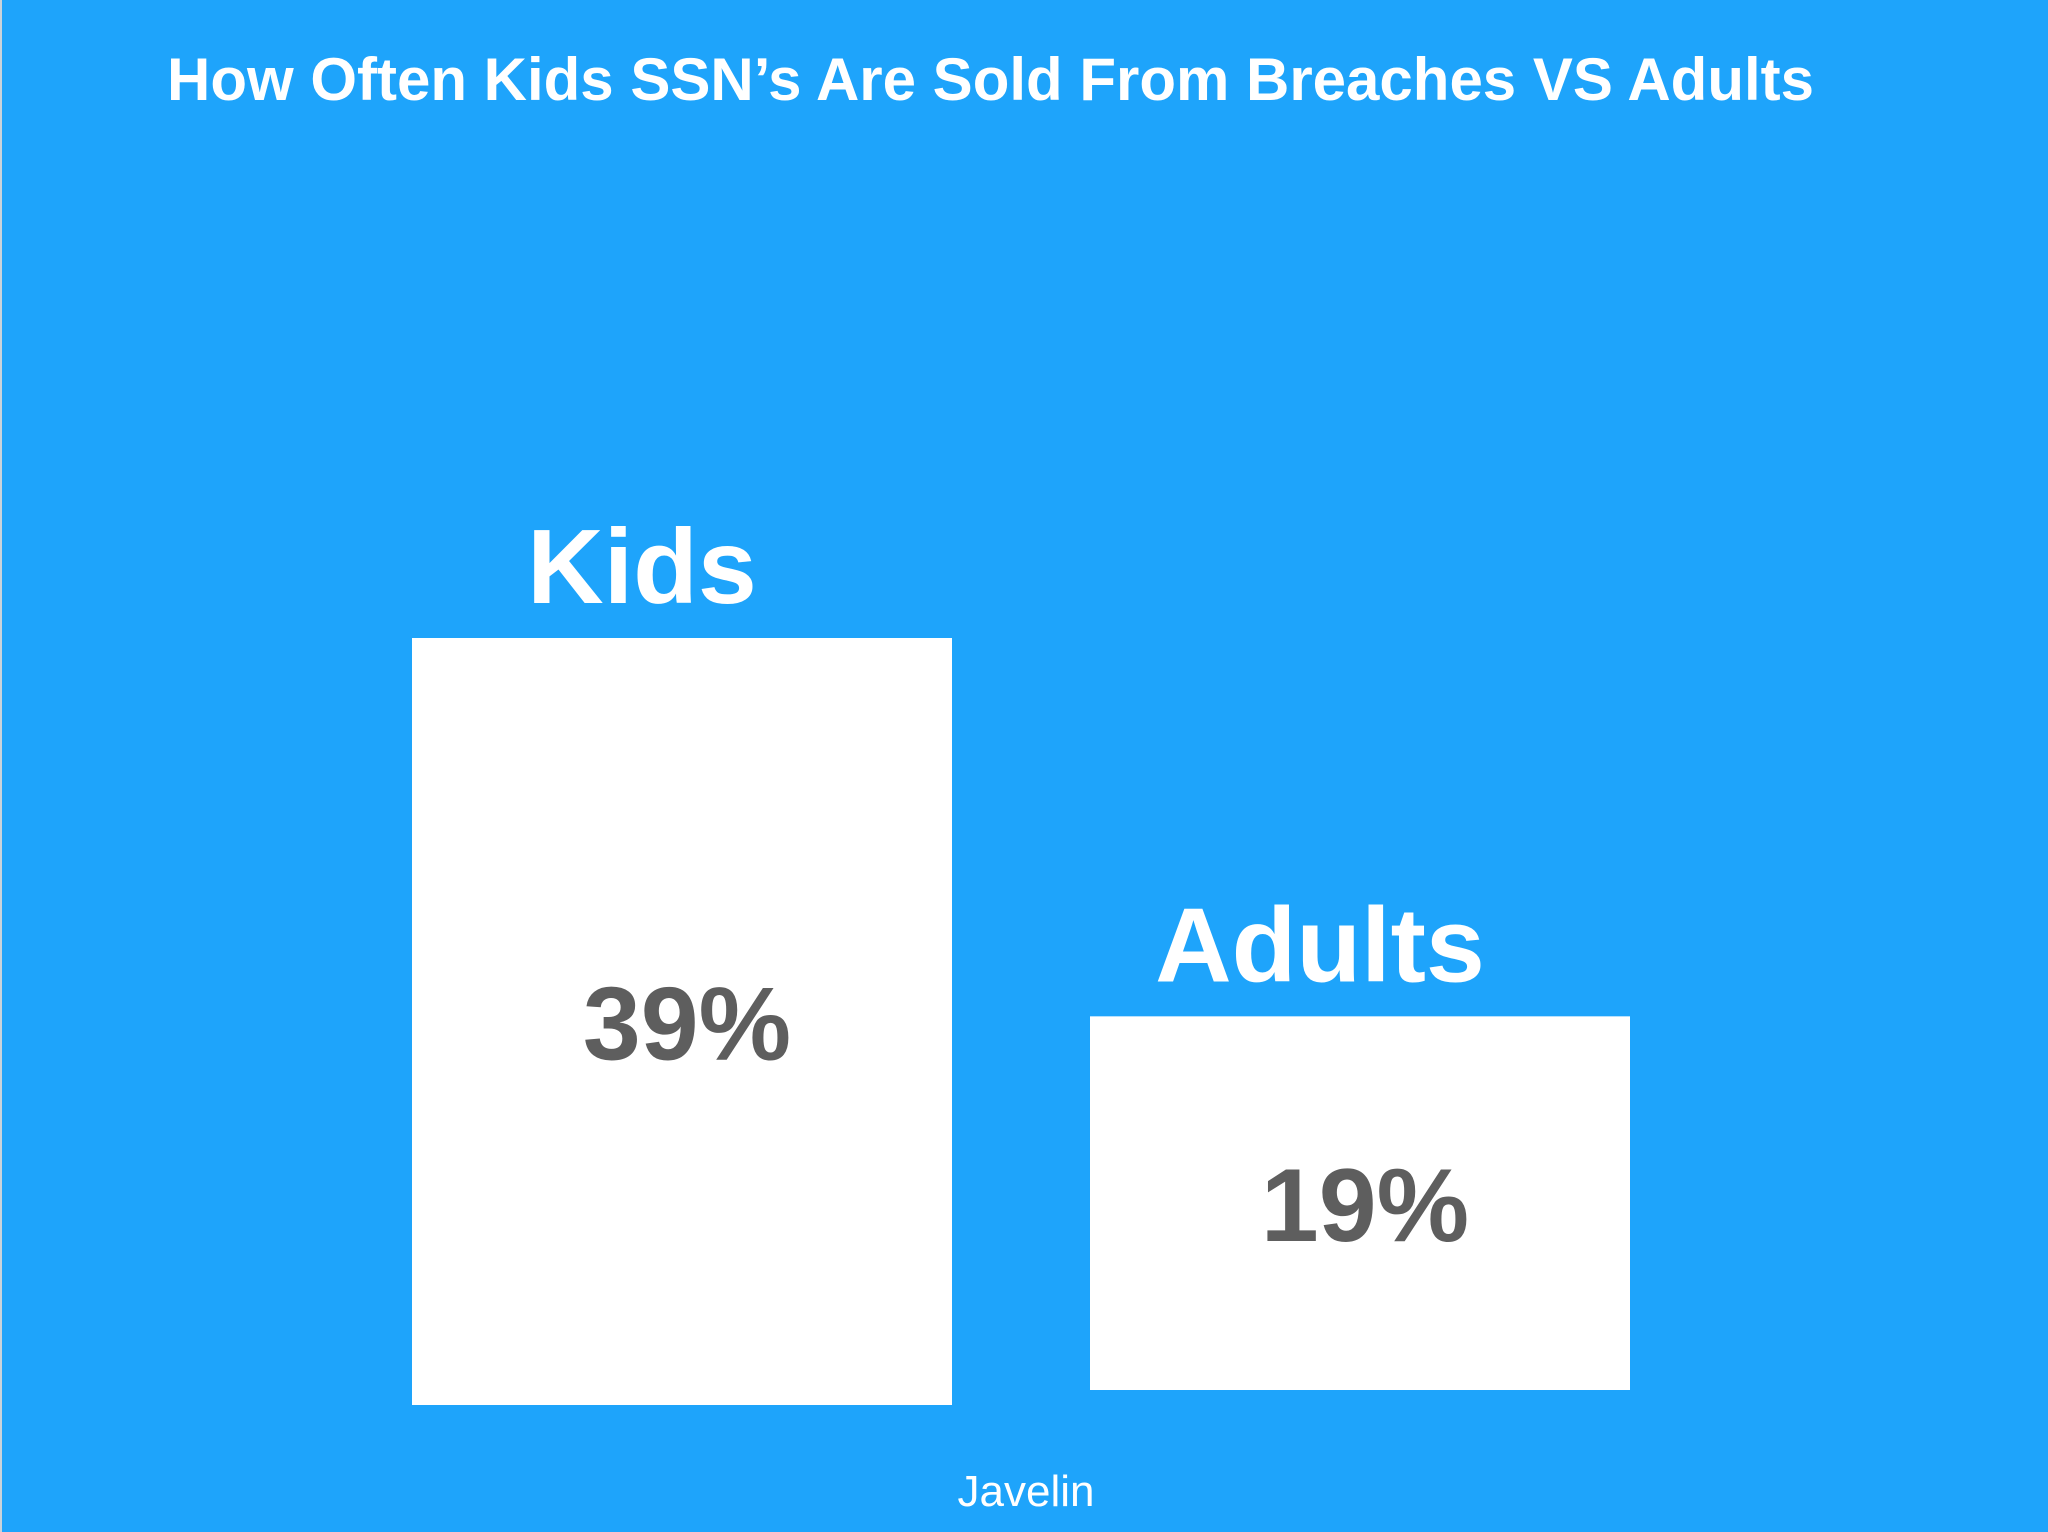 This screenshot has height=1532, width=2048. I want to click on source-label: Javelin, so click(1026, 1491).